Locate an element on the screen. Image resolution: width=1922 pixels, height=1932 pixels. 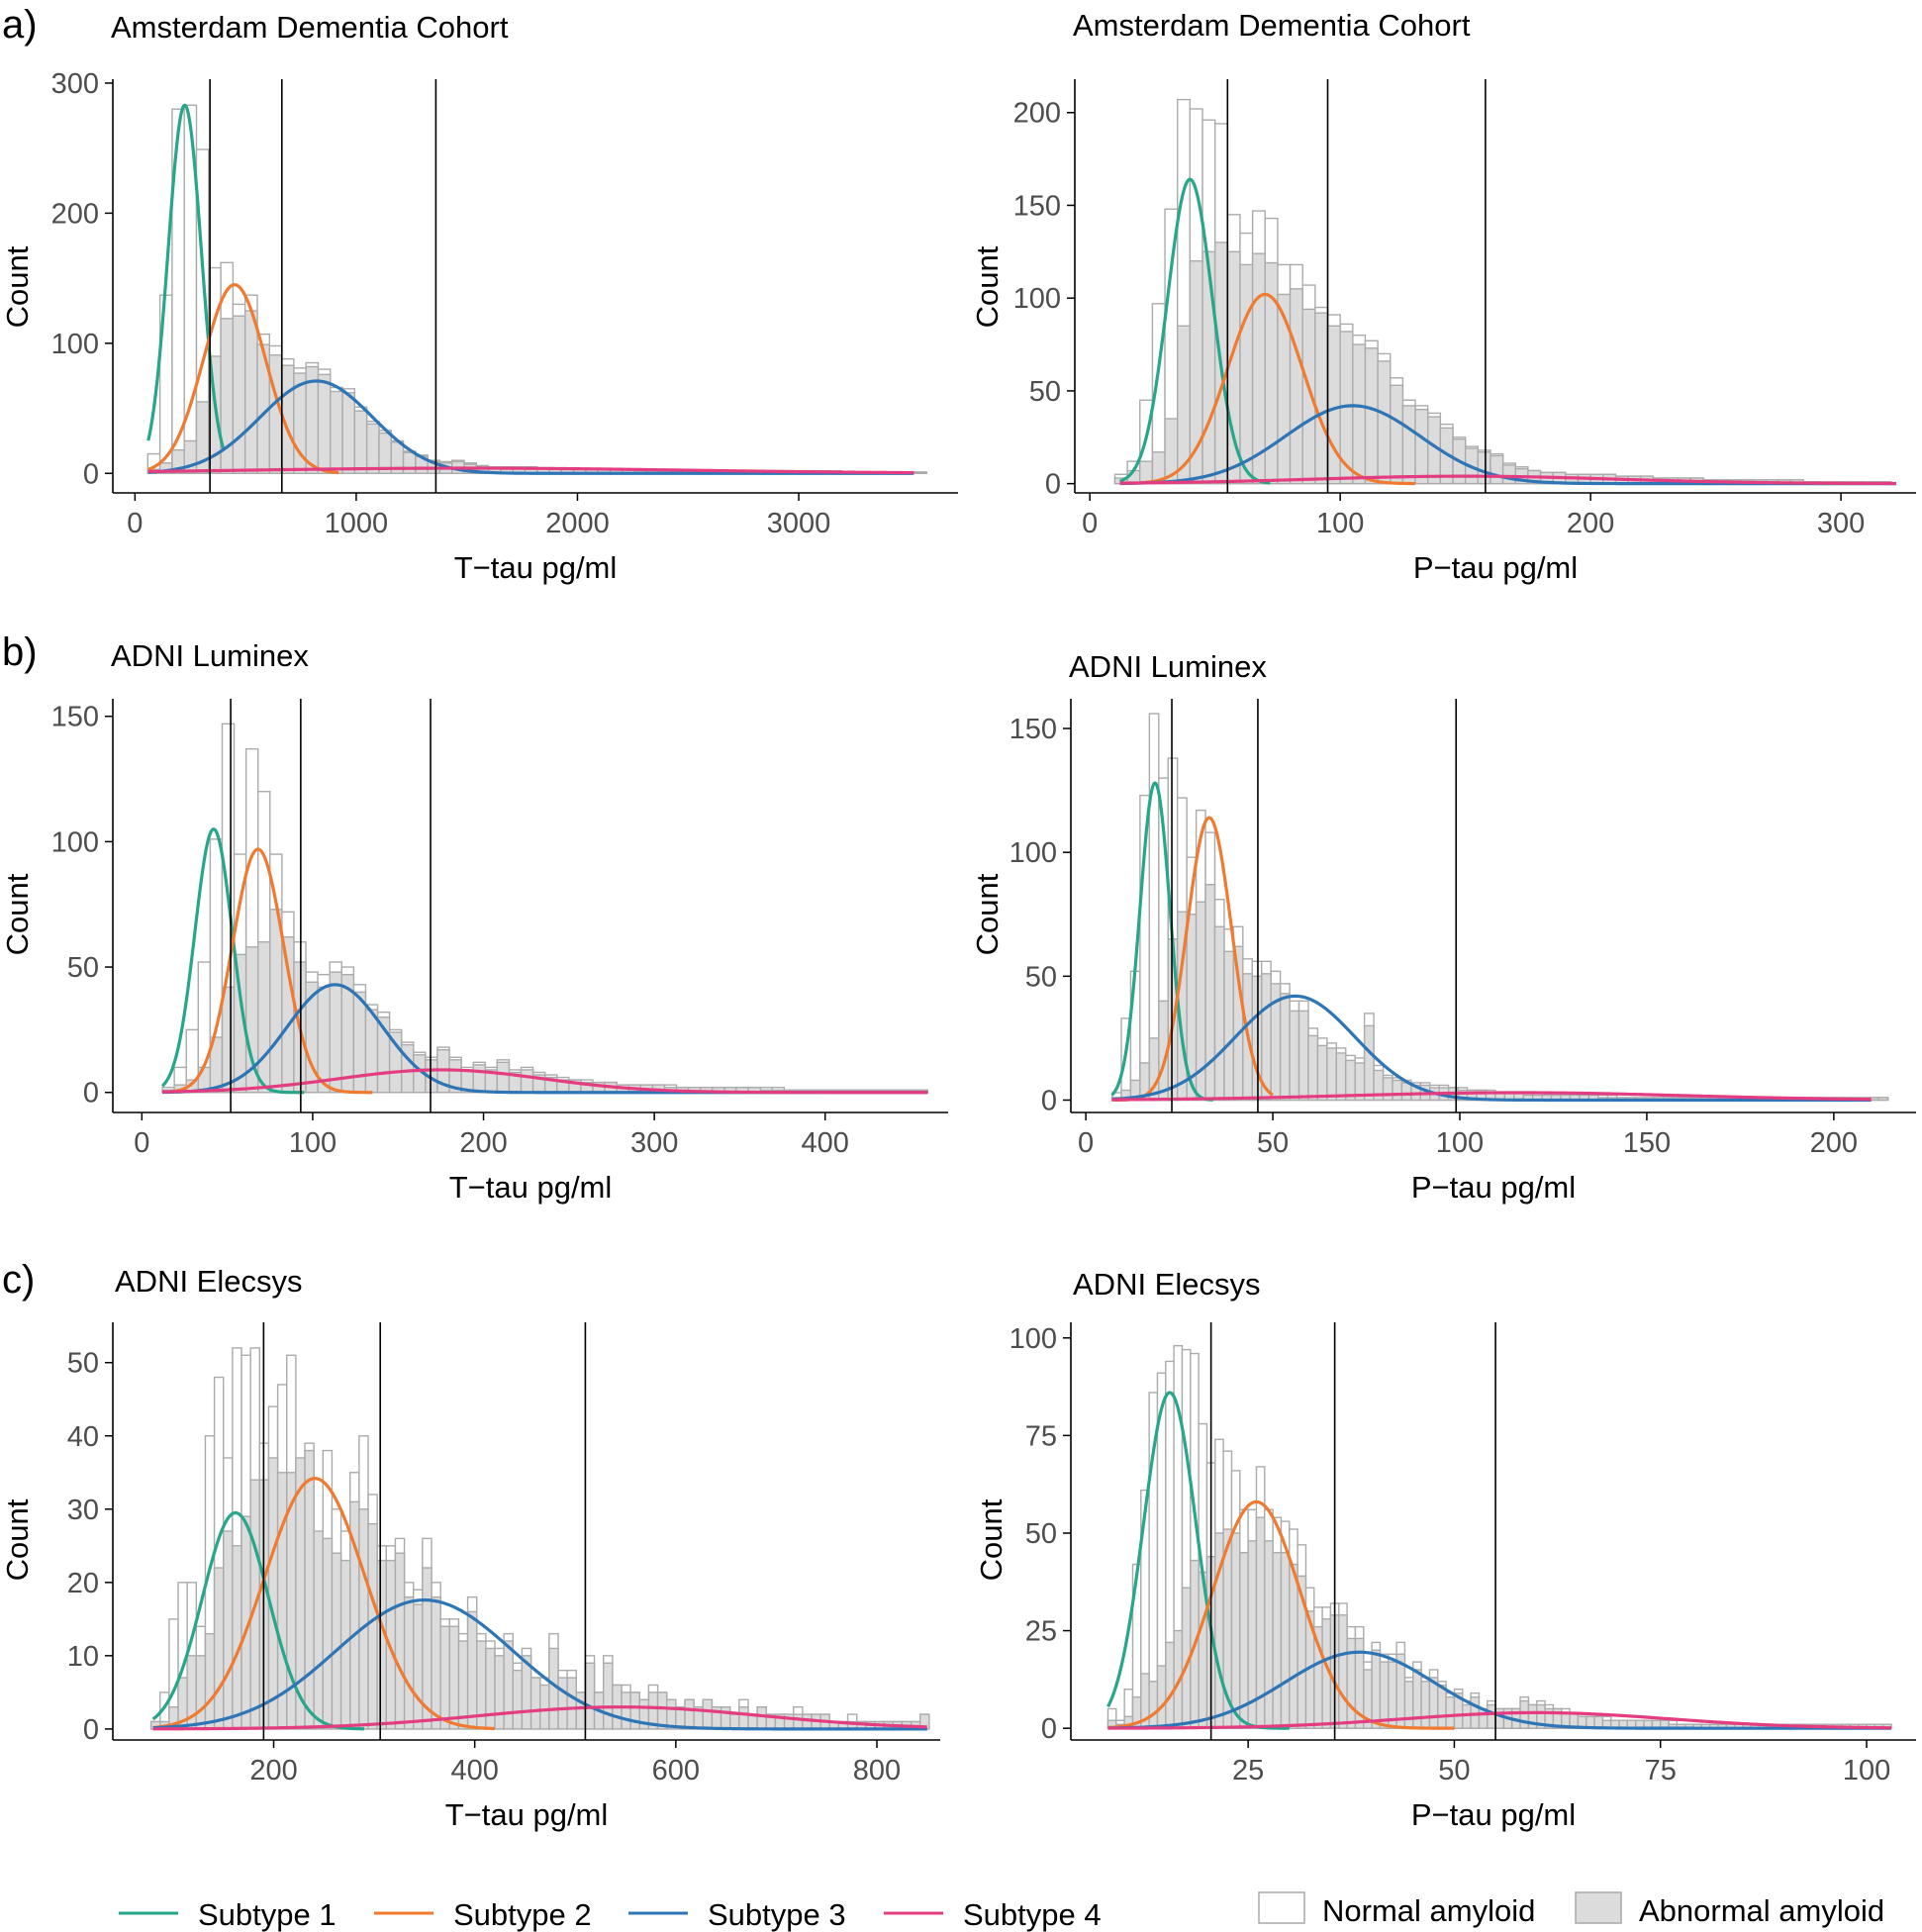
chart-title-c-right: ADNI Elecsys is located at coordinates (1166, 1284).